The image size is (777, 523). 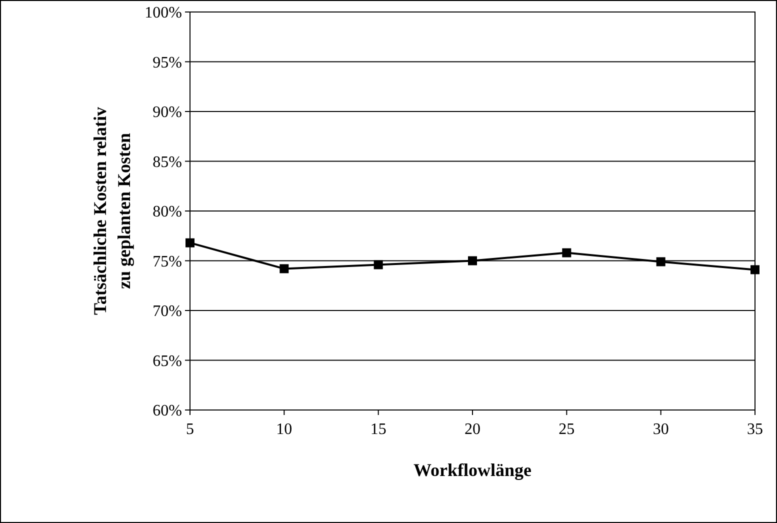 What do you see at coordinates (167, 261) in the screenshot?
I see `y-tick-label: 75%` at bounding box center [167, 261].